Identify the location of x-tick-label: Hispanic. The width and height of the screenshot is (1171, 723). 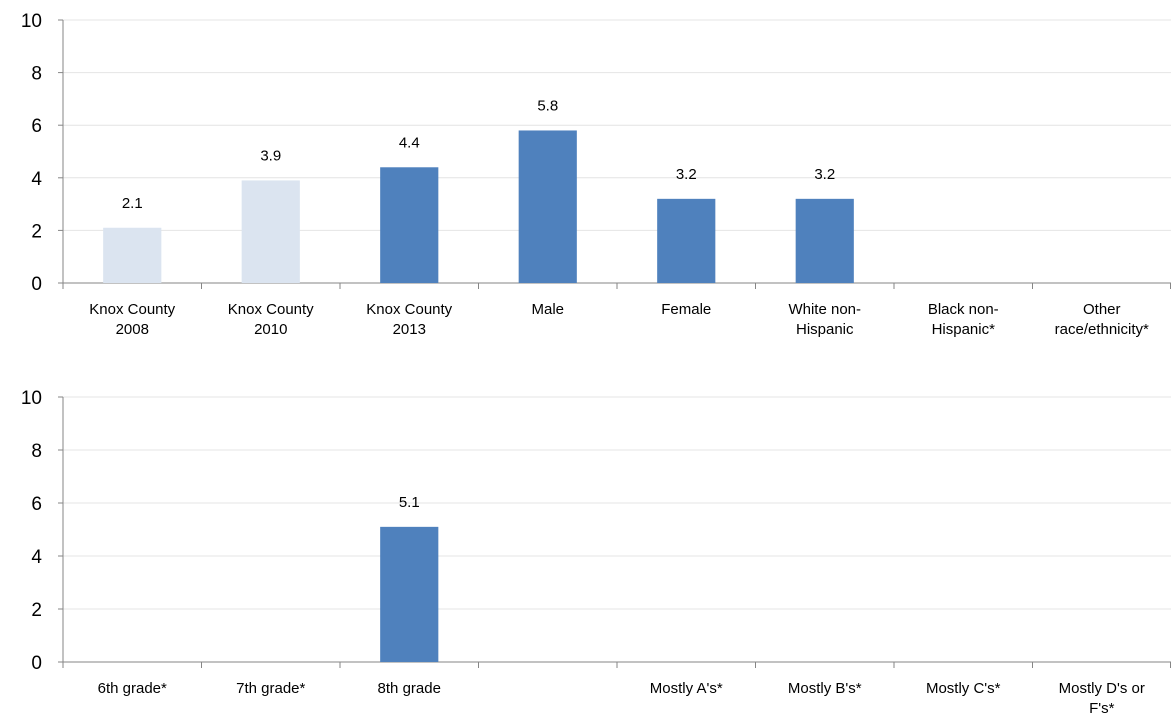
(825, 329).